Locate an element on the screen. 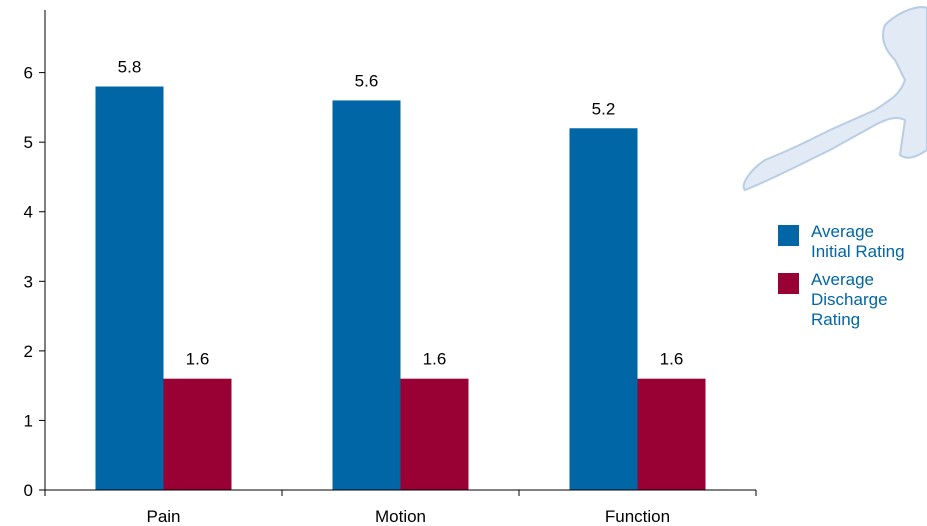  y-tick-label-0: 0 is located at coordinates (28, 490).